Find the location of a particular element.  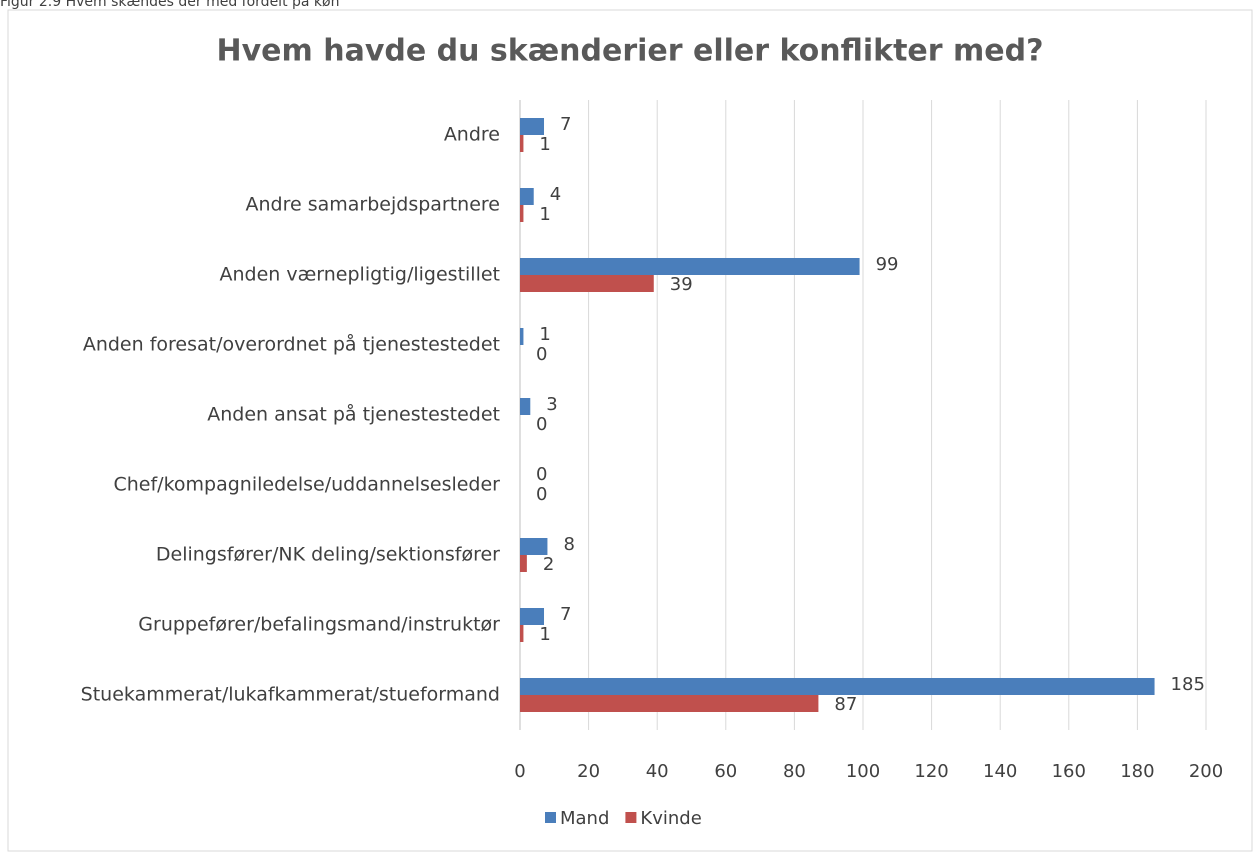

y-tick-label: Anden ansat på tjenestestedet is located at coordinates (353, 414).